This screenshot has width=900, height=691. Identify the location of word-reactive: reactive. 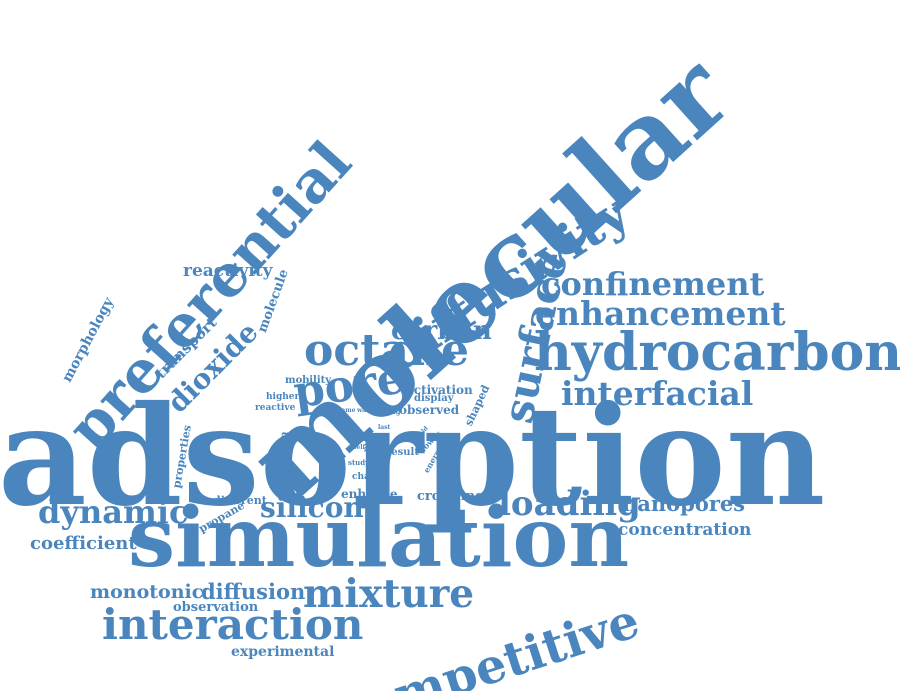
(275, 408).